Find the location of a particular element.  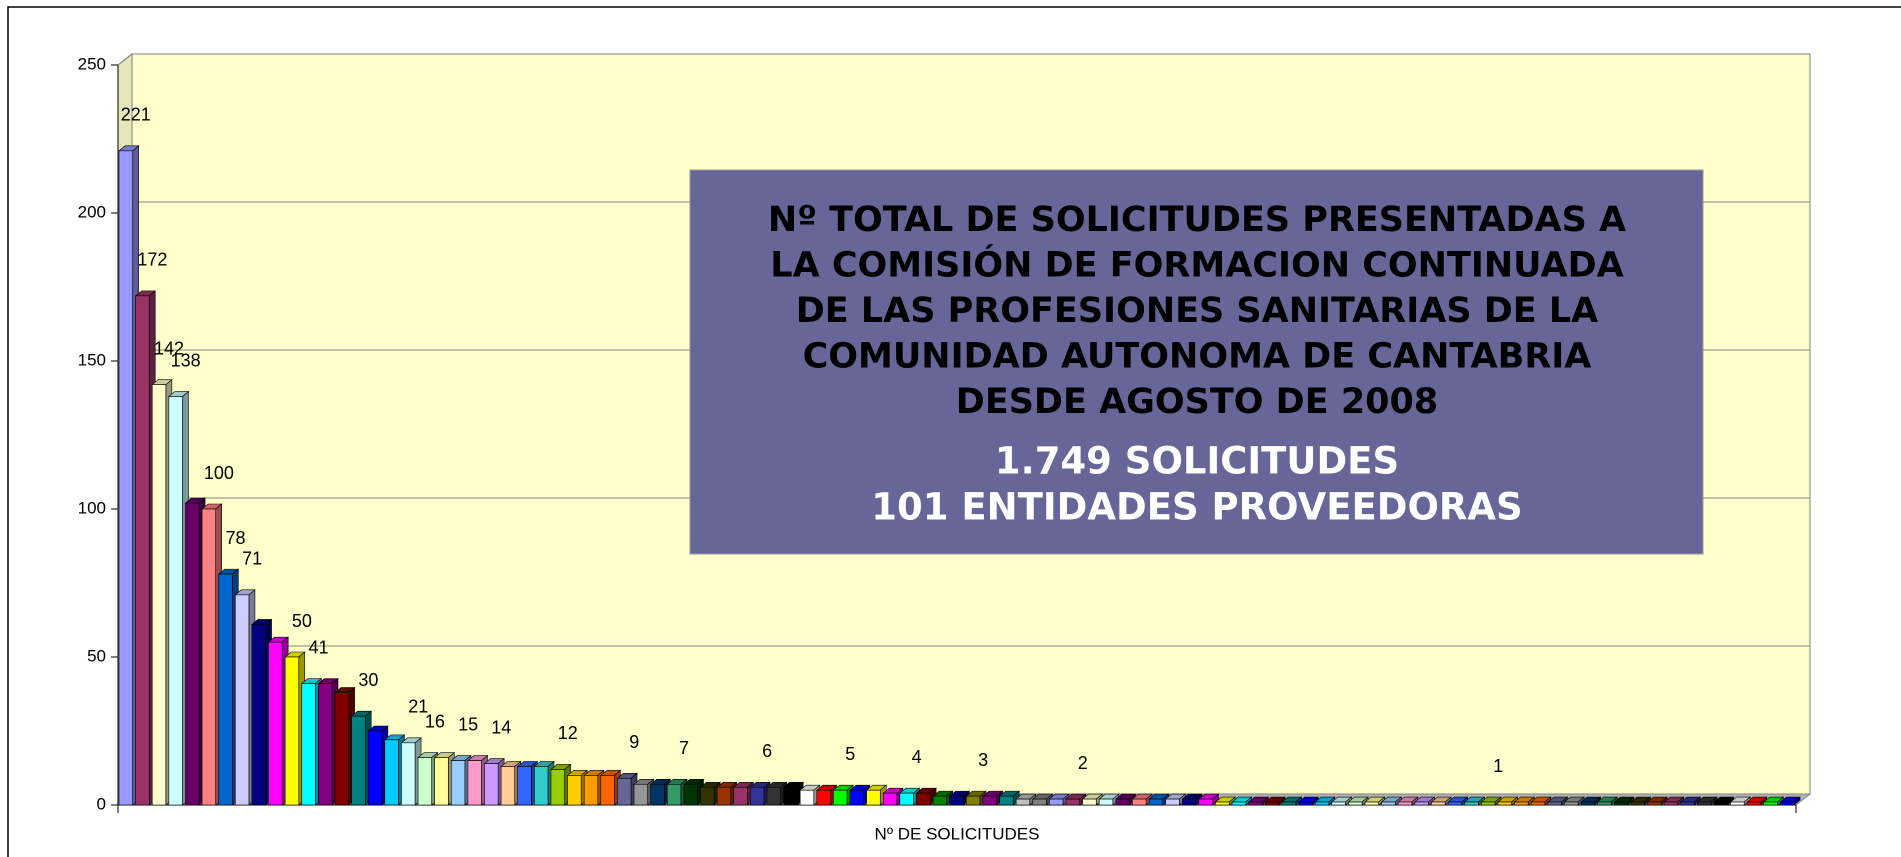

data-label: 14 is located at coordinates (501, 727).